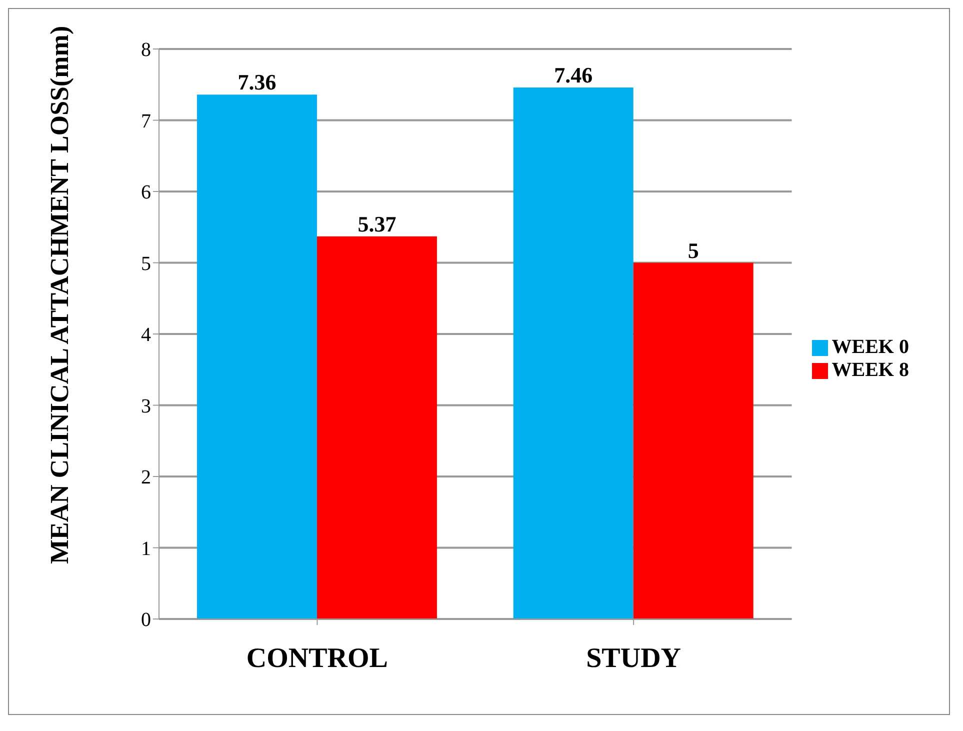  Describe the element at coordinates (146, 263) in the screenshot. I see `y-tick-label: 5` at that location.